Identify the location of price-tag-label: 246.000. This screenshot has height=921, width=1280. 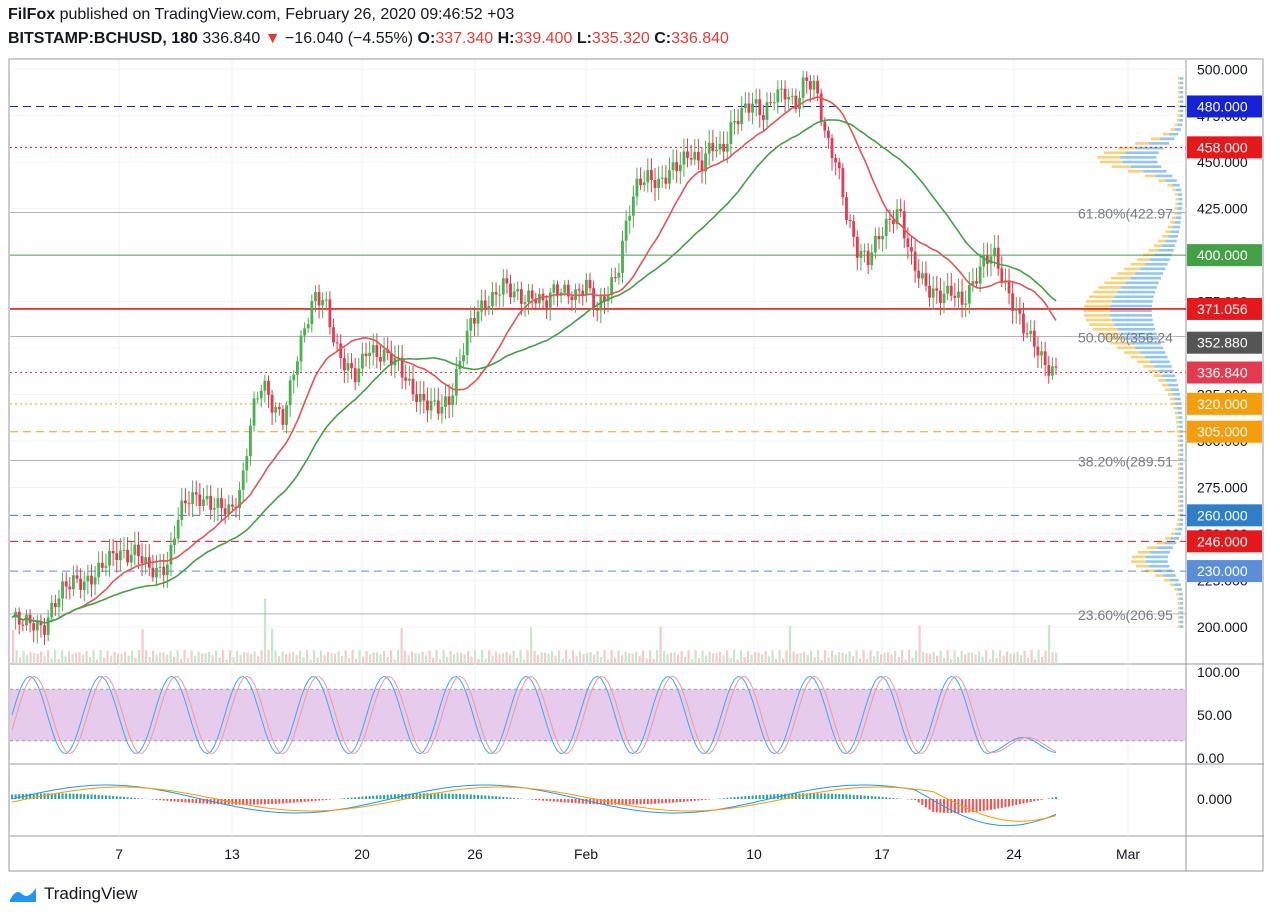
(1222, 541).